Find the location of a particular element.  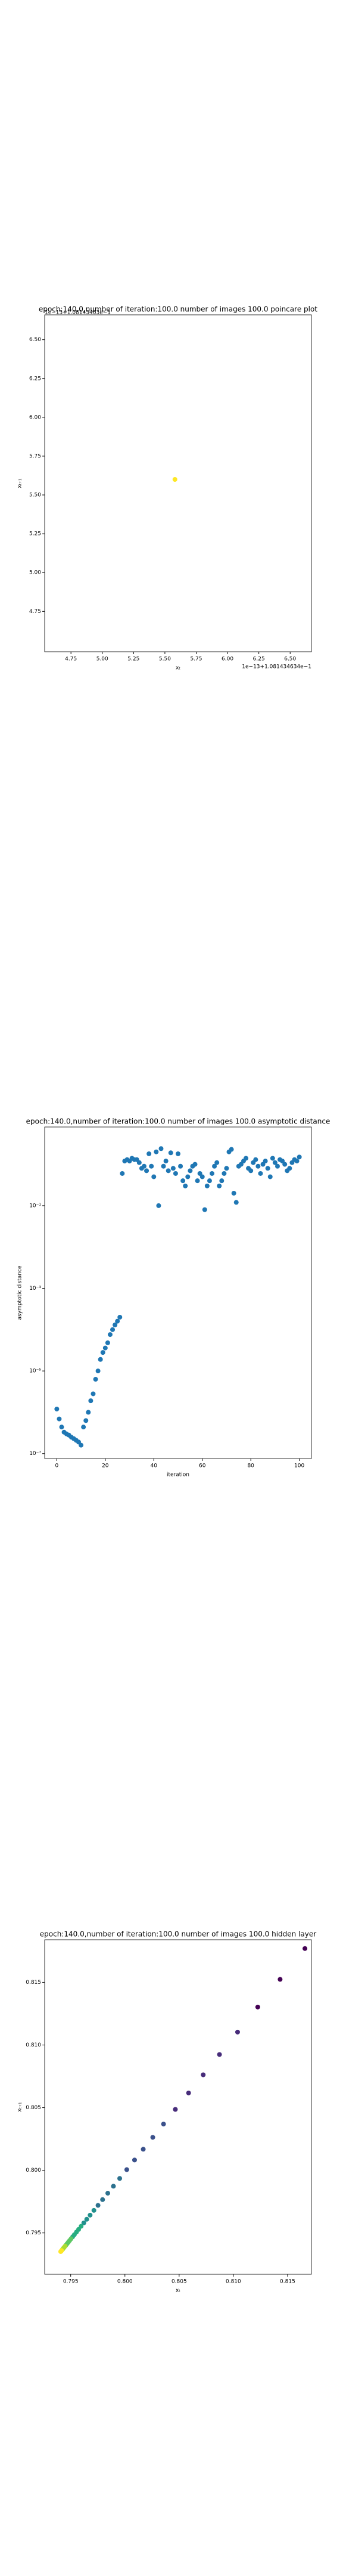

y-tick-label: 0.805 is located at coordinates (34, 2108).